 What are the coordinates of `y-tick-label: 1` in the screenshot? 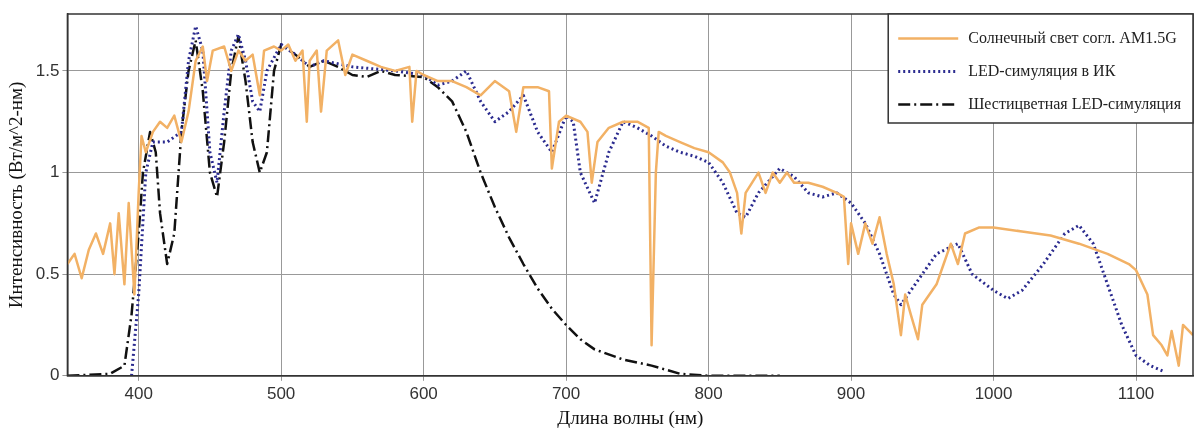 It's located at (54, 172).